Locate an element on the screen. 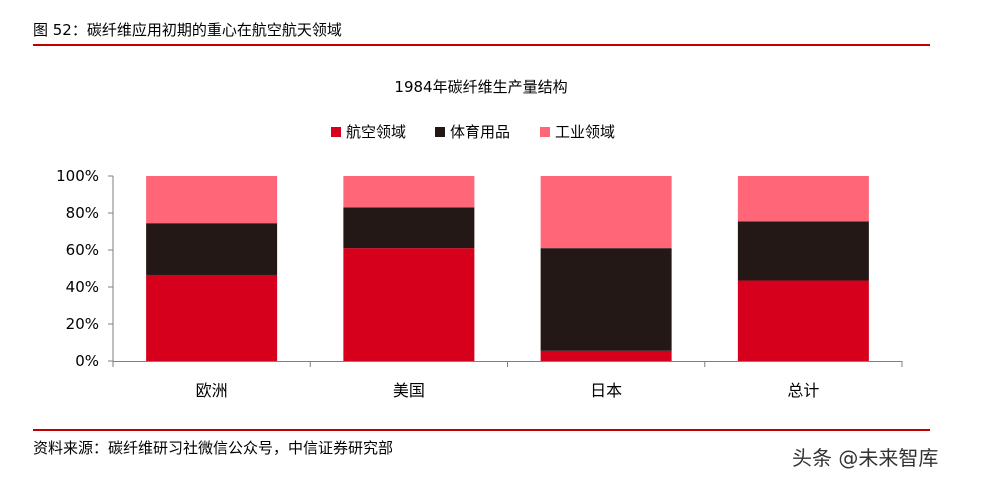 Image resolution: width=984 pixels, height=485 pixels. legend-label-2: 工业领域 is located at coordinates (585, 132).